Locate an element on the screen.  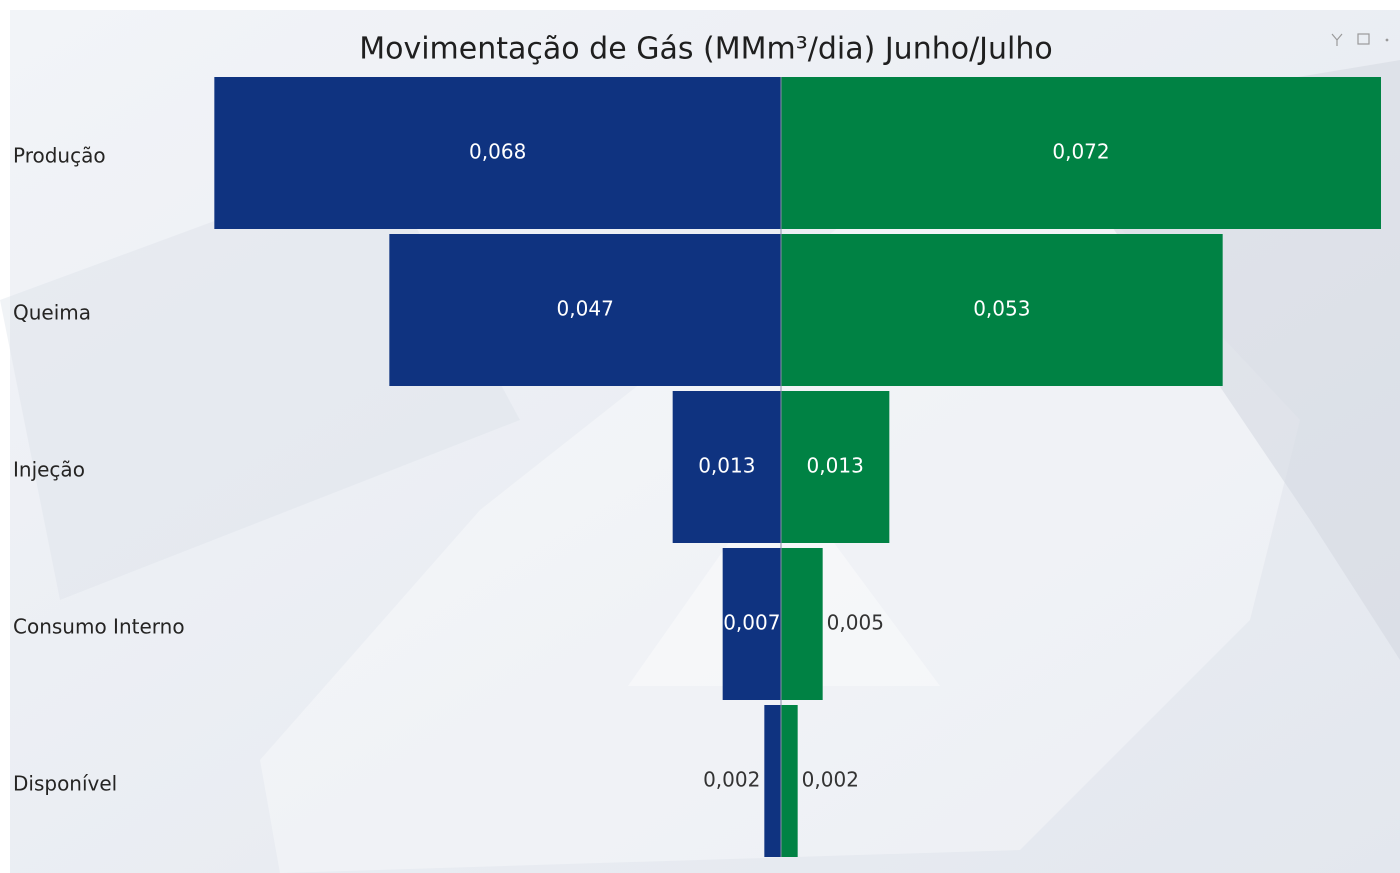
category-label: Consumo Interno is located at coordinates (99, 627).